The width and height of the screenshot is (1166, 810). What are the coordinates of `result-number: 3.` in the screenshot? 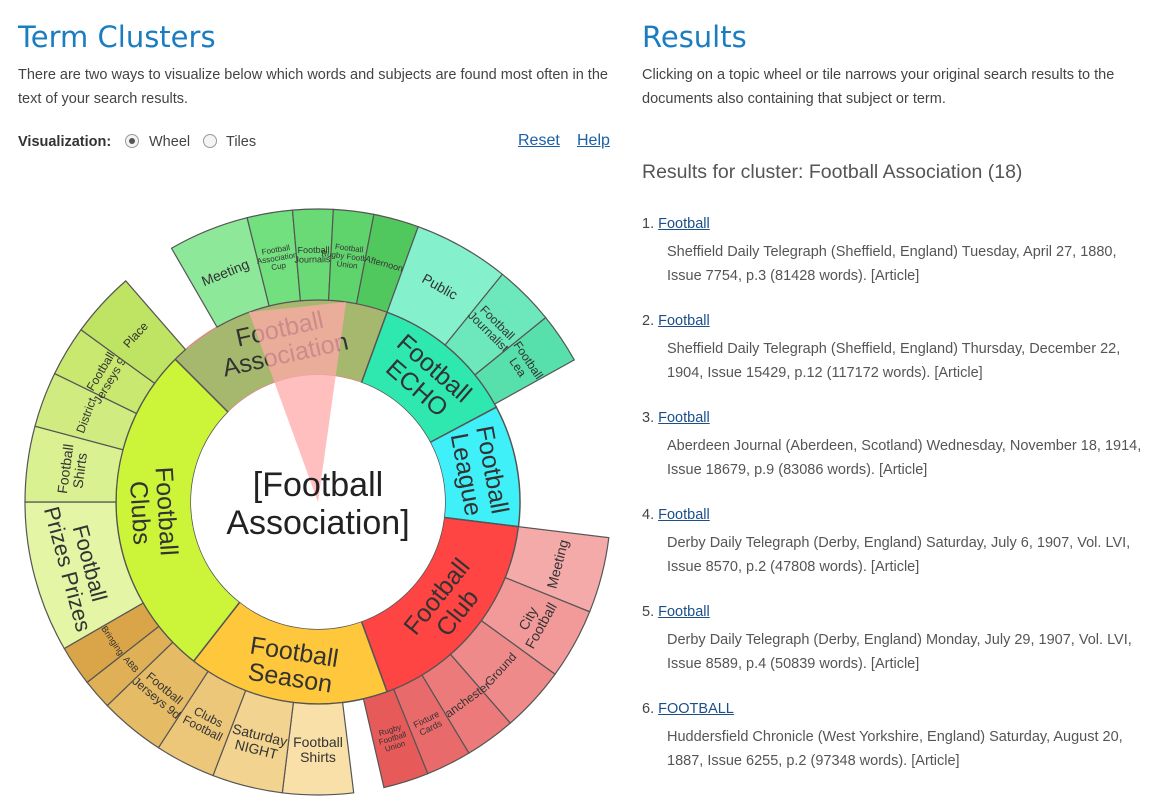 It's located at (648, 418).